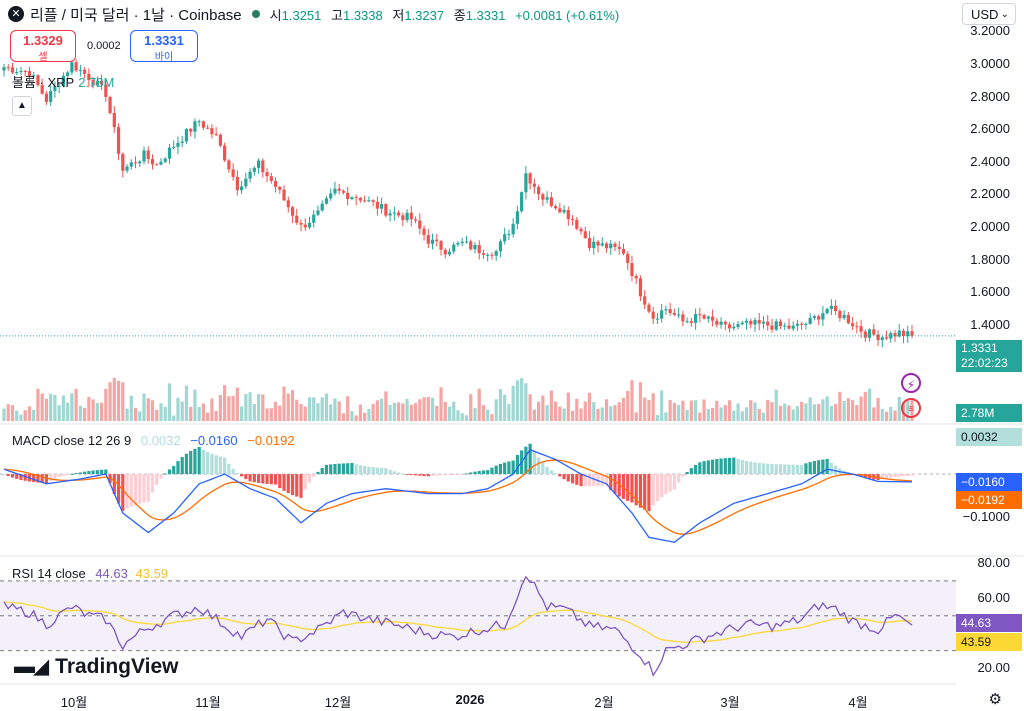 This screenshot has height=711, width=1024. Describe the element at coordinates (911, 383) in the screenshot. I see `lightning-icon: ⚡` at that location.